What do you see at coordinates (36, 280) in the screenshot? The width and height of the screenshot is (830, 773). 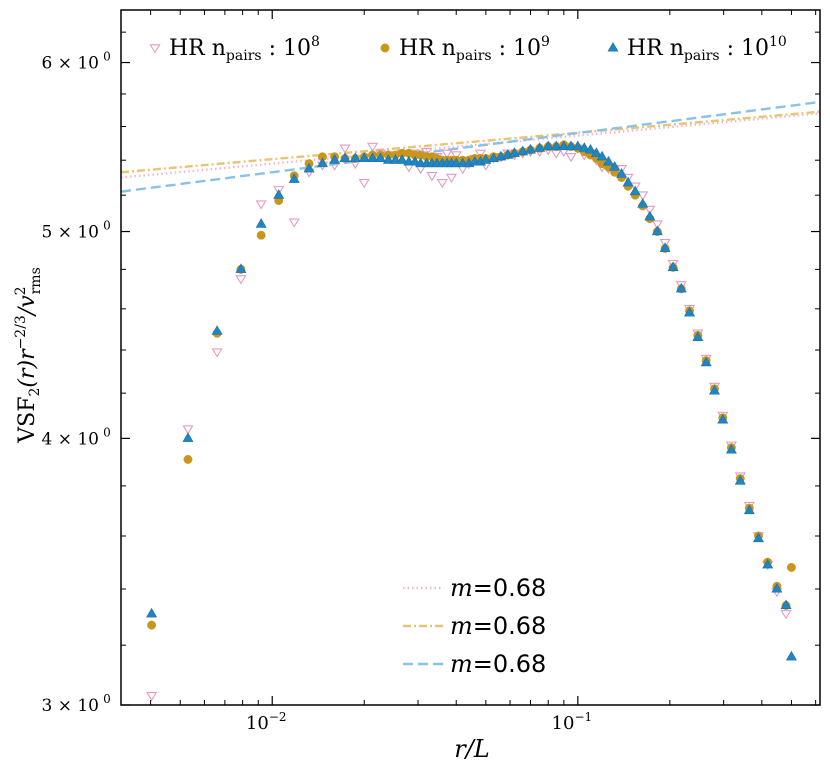 I see `y-label-rms: rms` at bounding box center [36, 280].